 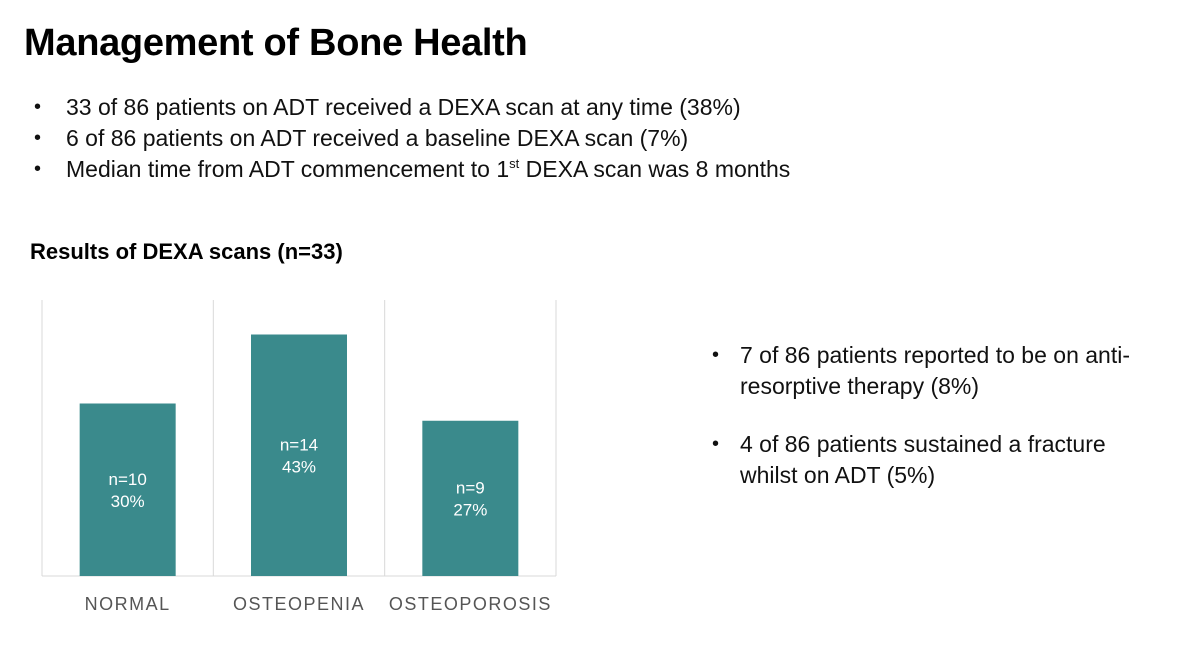 What do you see at coordinates (470, 604) in the screenshot?
I see `category-label: OSTEOPOROSIS` at bounding box center [470, 604].